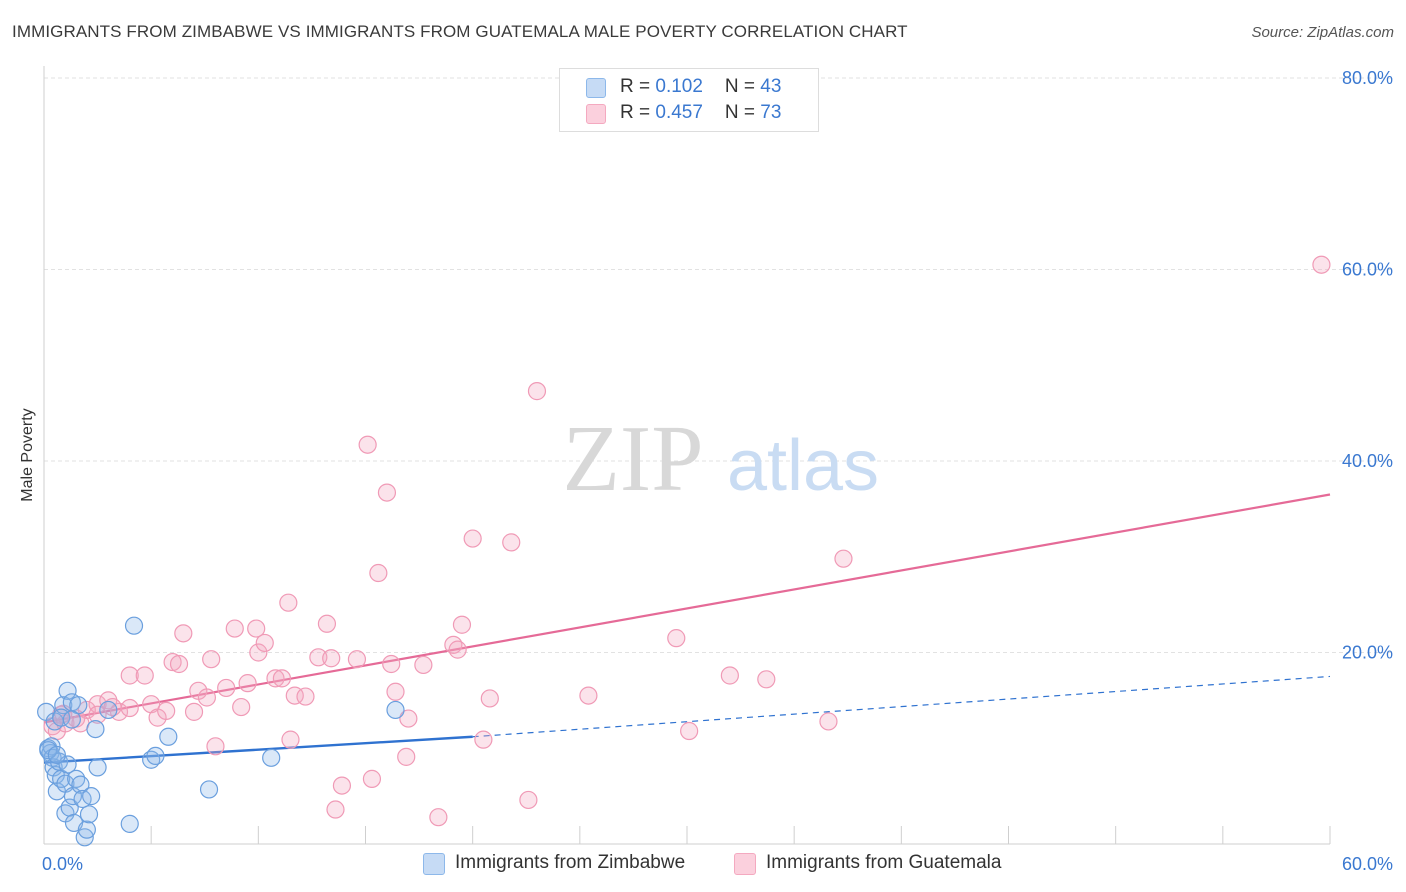  I want to click on legend-n-value: 73, so click(771, 112).